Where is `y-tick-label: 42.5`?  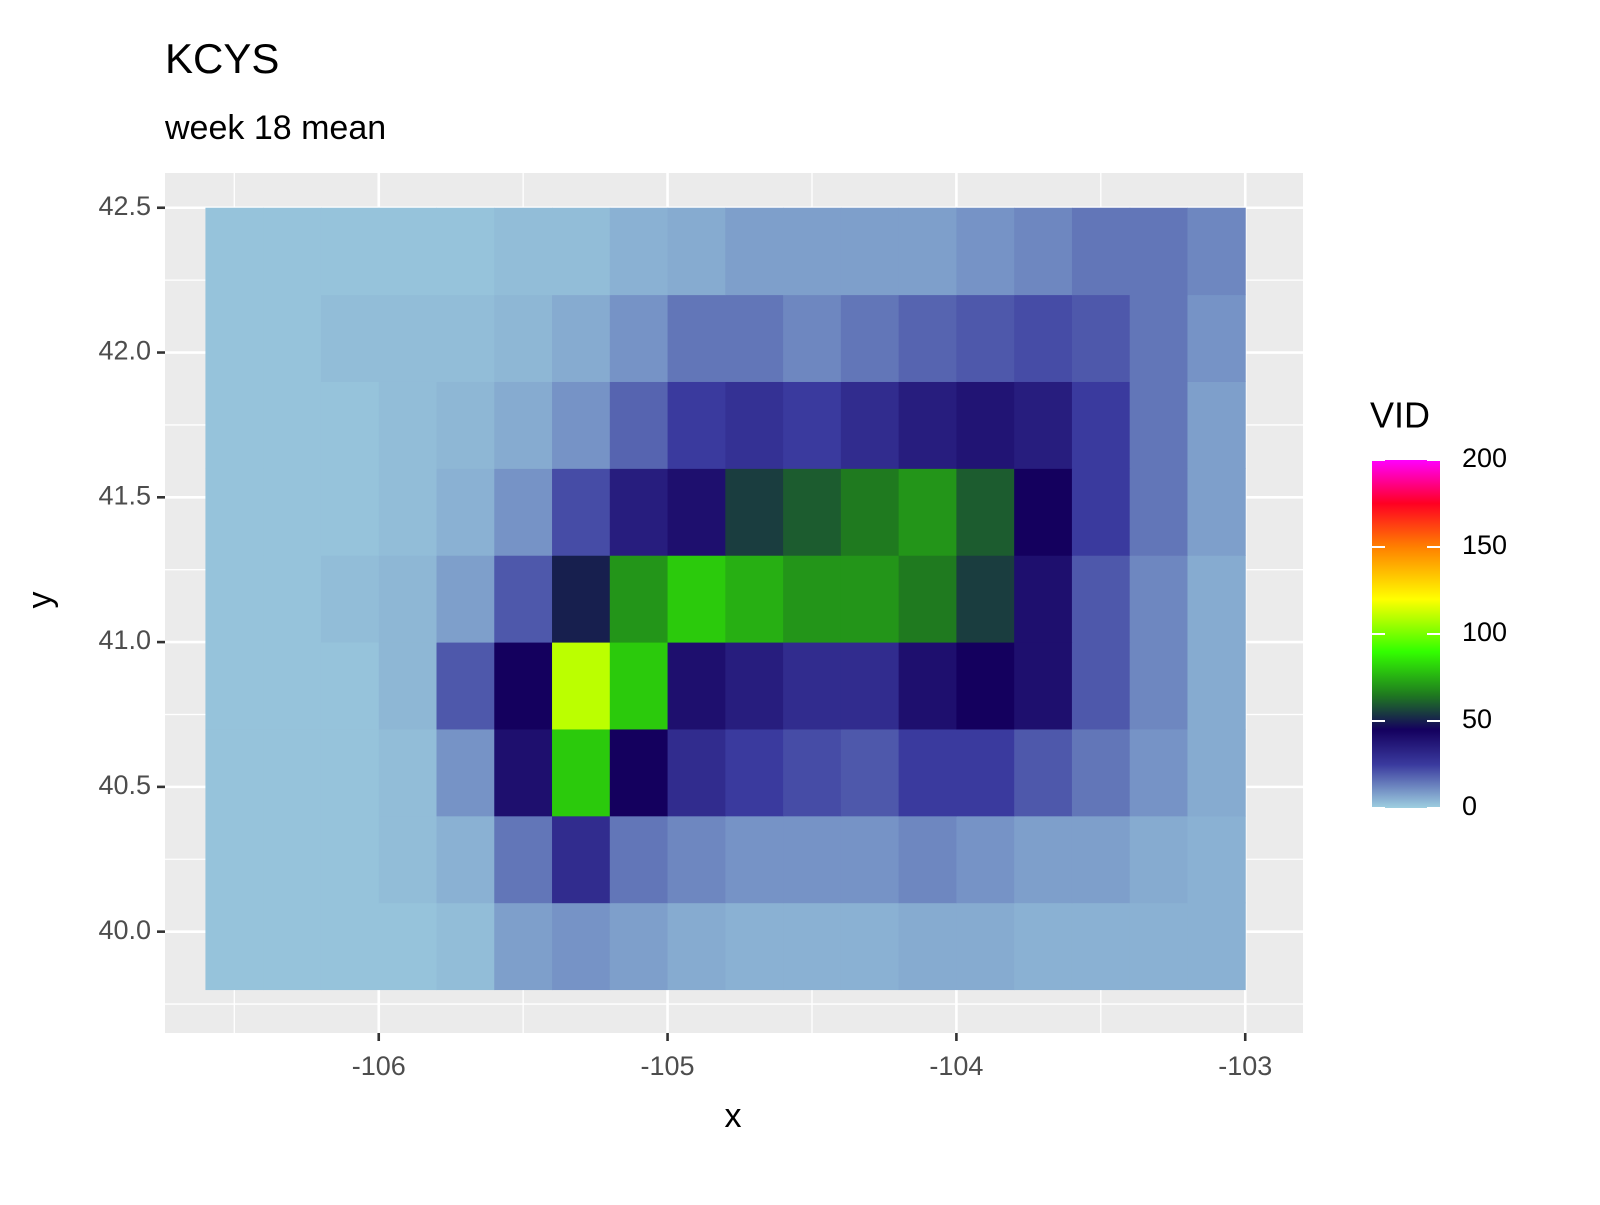 y-tick-label: 42.5 is located at coordinates (124, 206).